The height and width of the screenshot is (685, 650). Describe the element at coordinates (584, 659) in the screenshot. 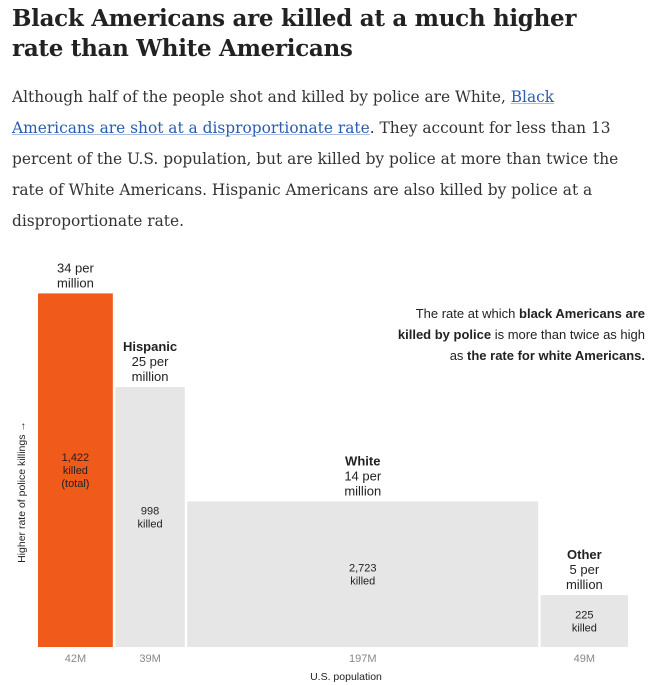

I see `population-label-other: 49M` at that location.